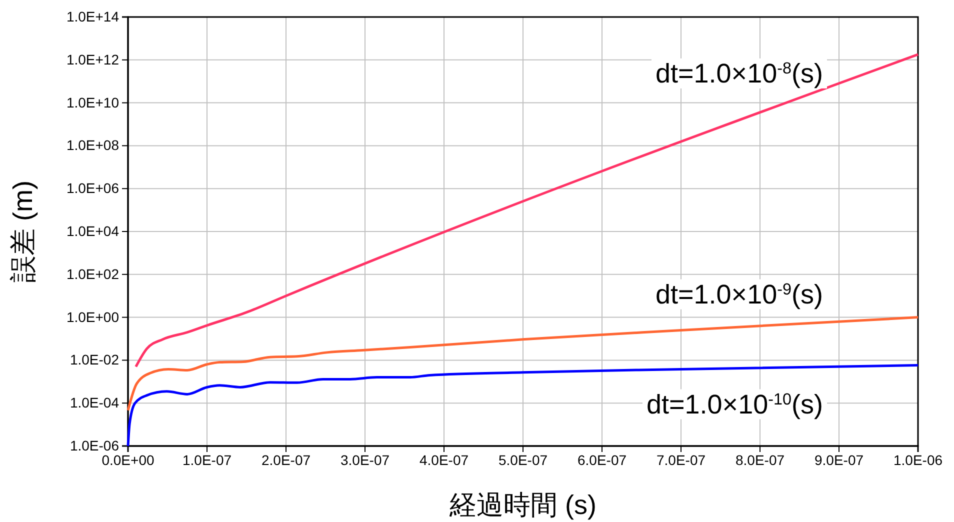 The image size is (954, 522). I want to click on y-tick-label: 1.0E-02, so click(95, 360).